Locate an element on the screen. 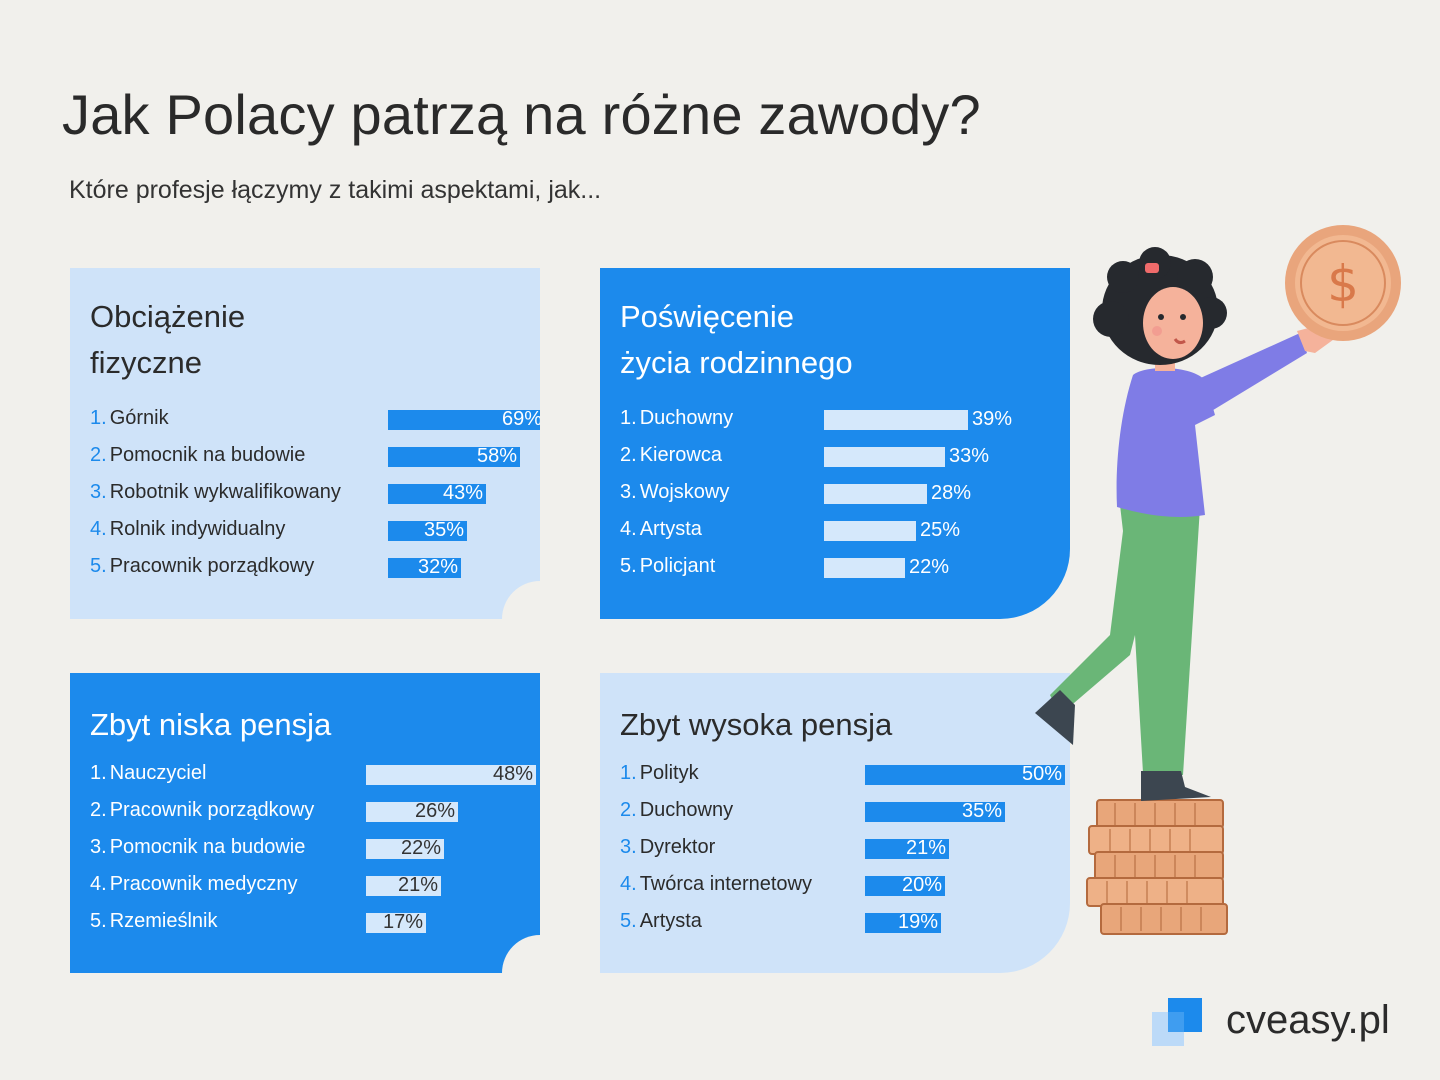 The height and width of the screenshot is (1080, 1440). value-label: 19% is located at coordinates (917, 922).